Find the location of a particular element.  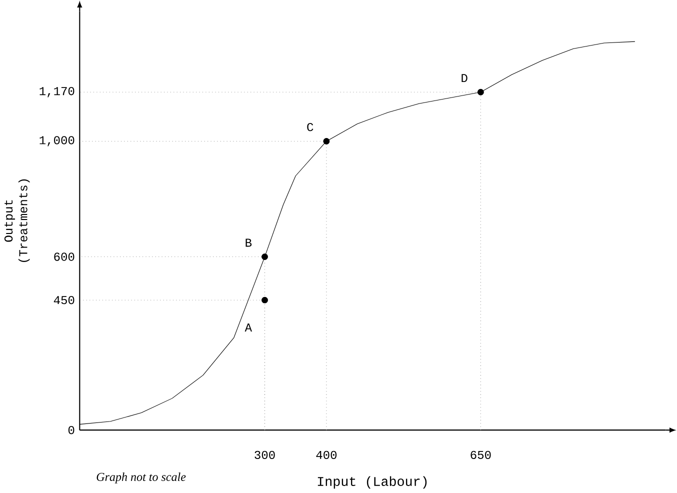

text: Graph not to scale is located at coordinates (141, 478).